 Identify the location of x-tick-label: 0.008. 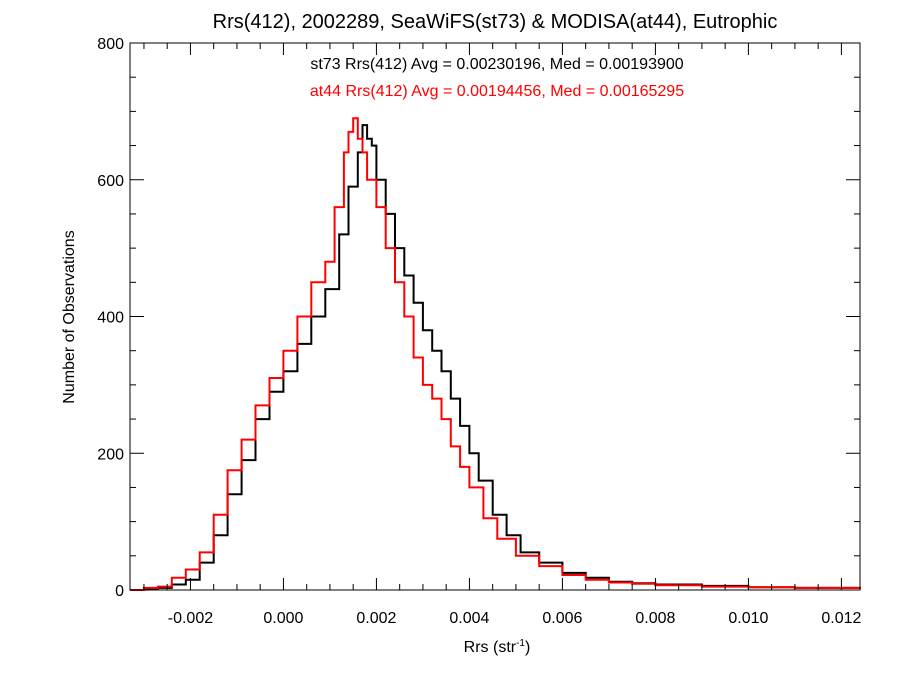
(655, 618).